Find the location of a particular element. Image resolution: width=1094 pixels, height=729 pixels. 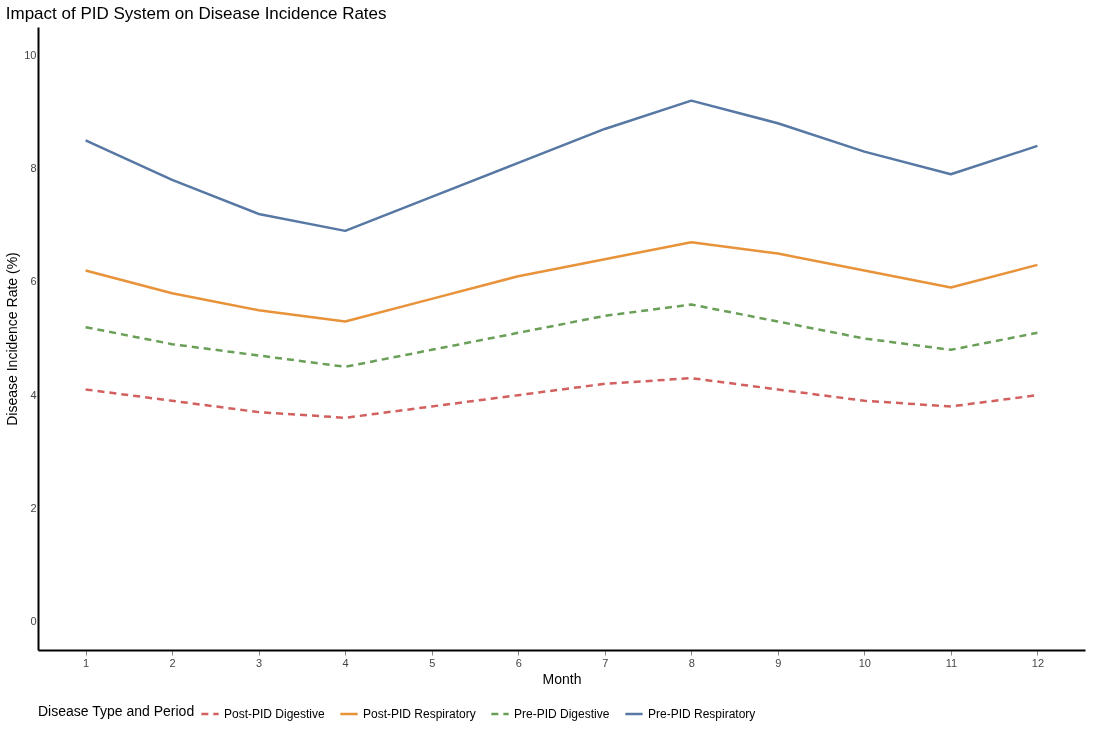

y-tick-label: 0 is located at coordinates (33, 621).